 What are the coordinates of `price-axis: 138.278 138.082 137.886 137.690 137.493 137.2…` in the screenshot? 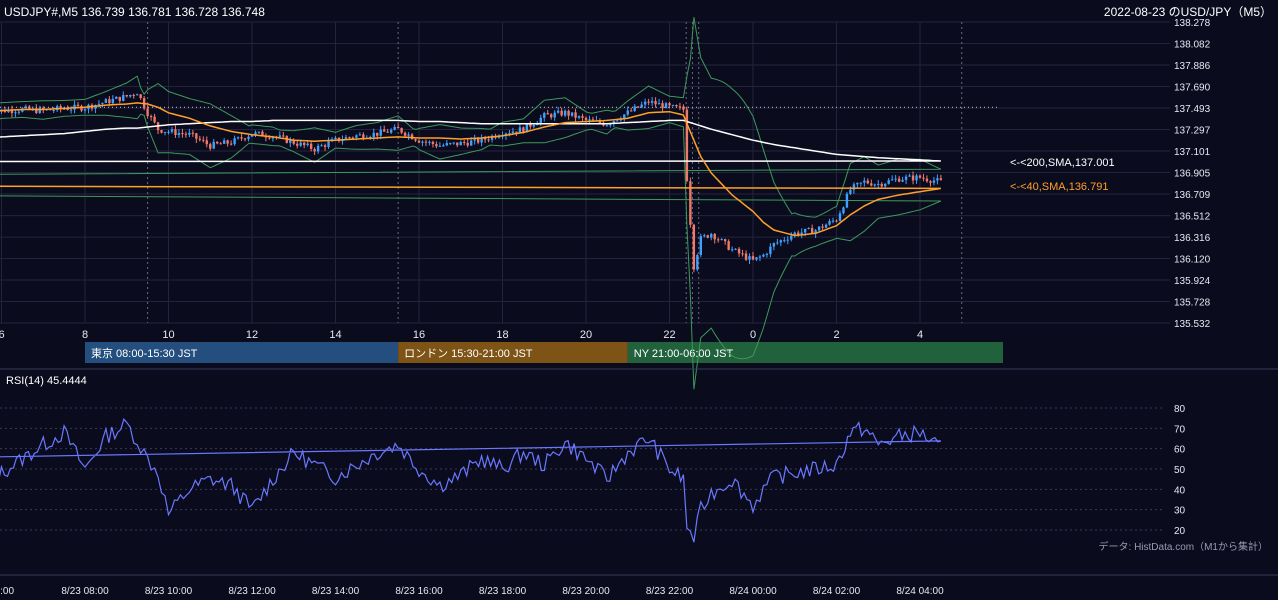 It's located at (1192, 174).